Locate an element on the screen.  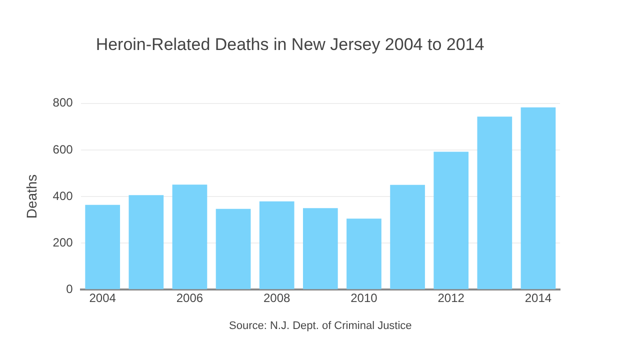
y-axis-title: Deaths is located at coordinates (31, 196).